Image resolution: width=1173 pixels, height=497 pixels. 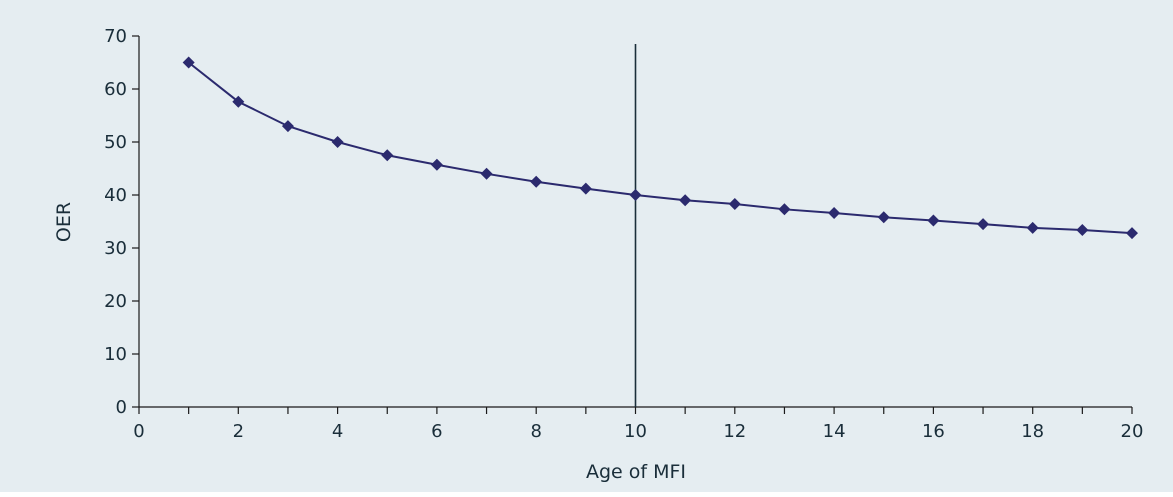 What do you see at coordinates (436, 431) in the screenshot?
I see `x-tick-label: 6` at bounding box center [436, 431].